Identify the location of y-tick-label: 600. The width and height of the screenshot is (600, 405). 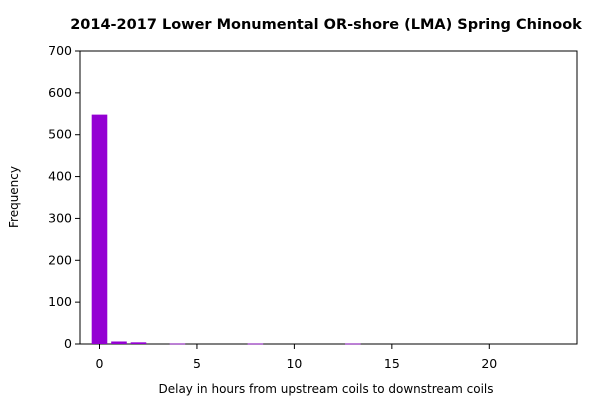
(60, 92).